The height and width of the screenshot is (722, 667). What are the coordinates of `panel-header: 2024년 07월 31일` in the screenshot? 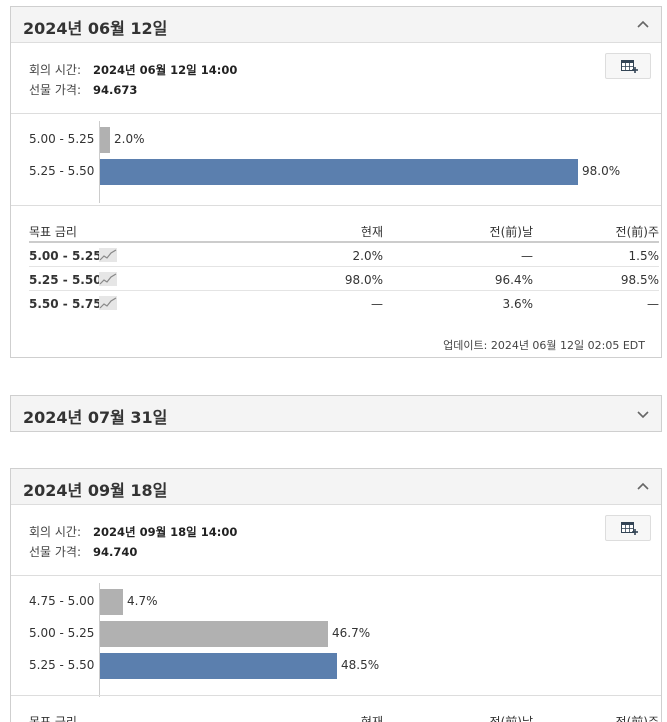 It's located at (336, 413).